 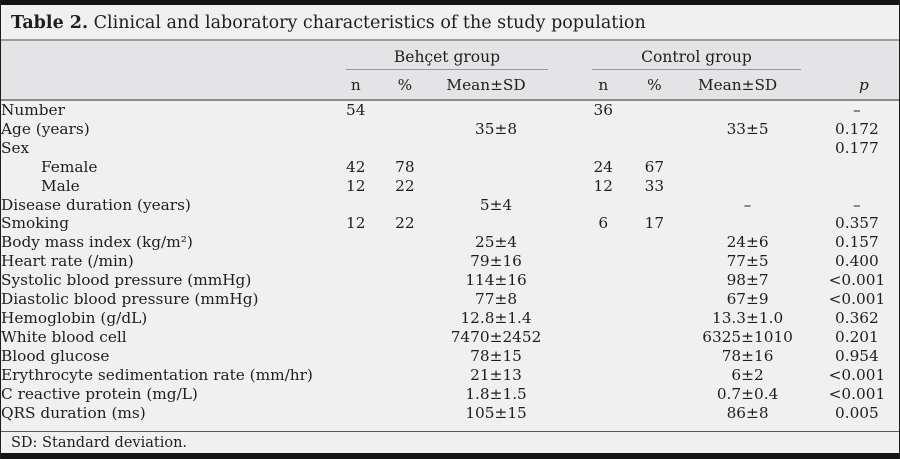 I want to click on row-label-cell: Number, so click(x=33, y=110).